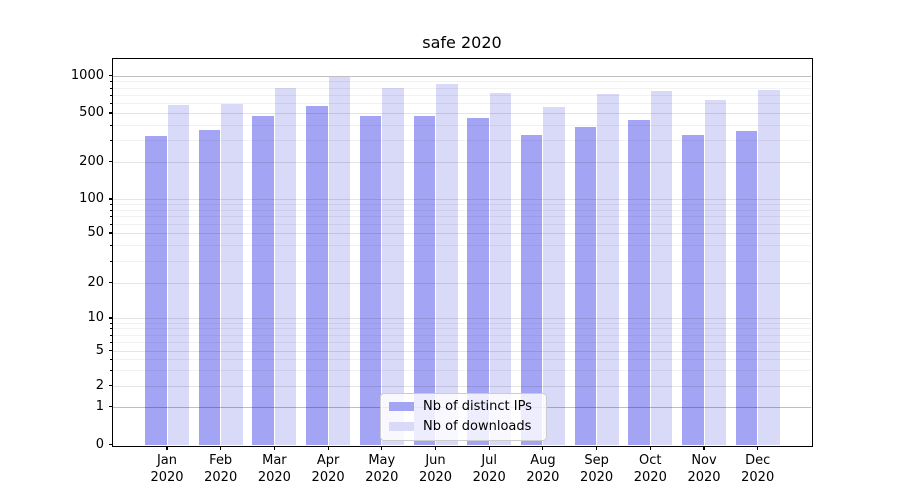  I want to click on legend-entry-distinct-ips: Nb of distinct IPs, so click(463, 406).